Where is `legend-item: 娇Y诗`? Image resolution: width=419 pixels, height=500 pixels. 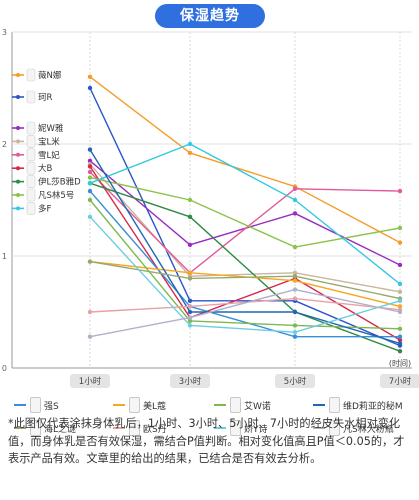
legend-item: 娇Y诗 is located at coordinates (241, 428).